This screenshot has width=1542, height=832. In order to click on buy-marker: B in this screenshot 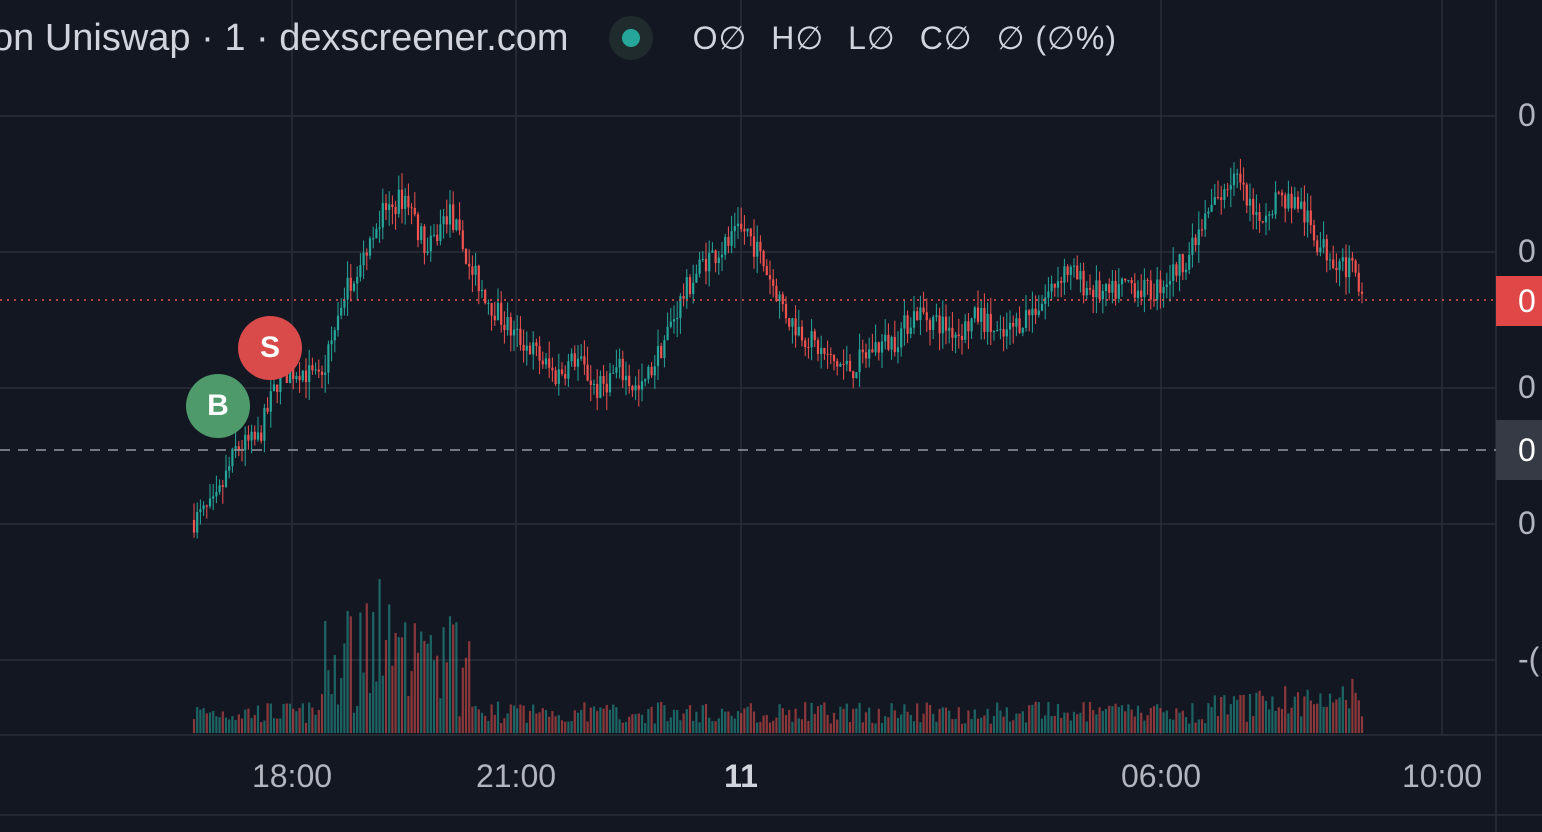, I will do `click(218, 406)`.